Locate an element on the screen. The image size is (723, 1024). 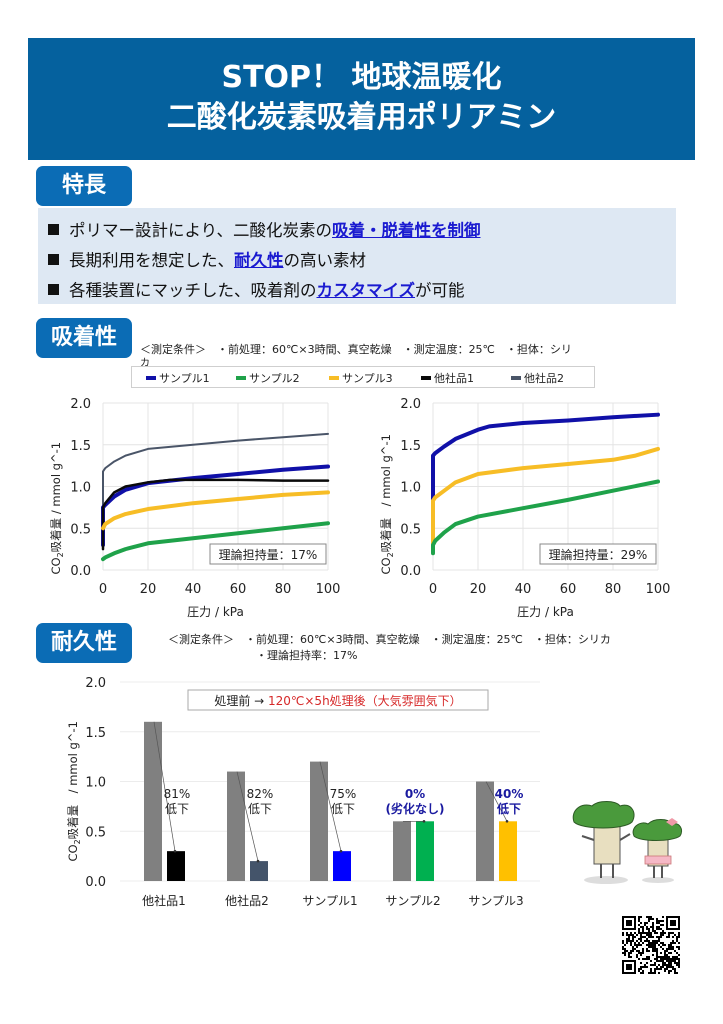
legend-item: 他社品2 is located at coordinates (537, 378).